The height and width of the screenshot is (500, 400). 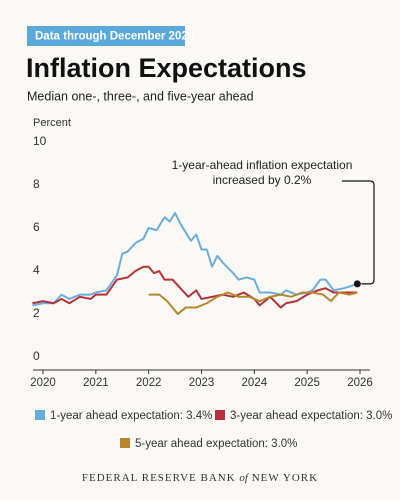 I want to click on footer: FEDERAL RESERVE BANK of NEW YORK, so click(x=200, y=478).